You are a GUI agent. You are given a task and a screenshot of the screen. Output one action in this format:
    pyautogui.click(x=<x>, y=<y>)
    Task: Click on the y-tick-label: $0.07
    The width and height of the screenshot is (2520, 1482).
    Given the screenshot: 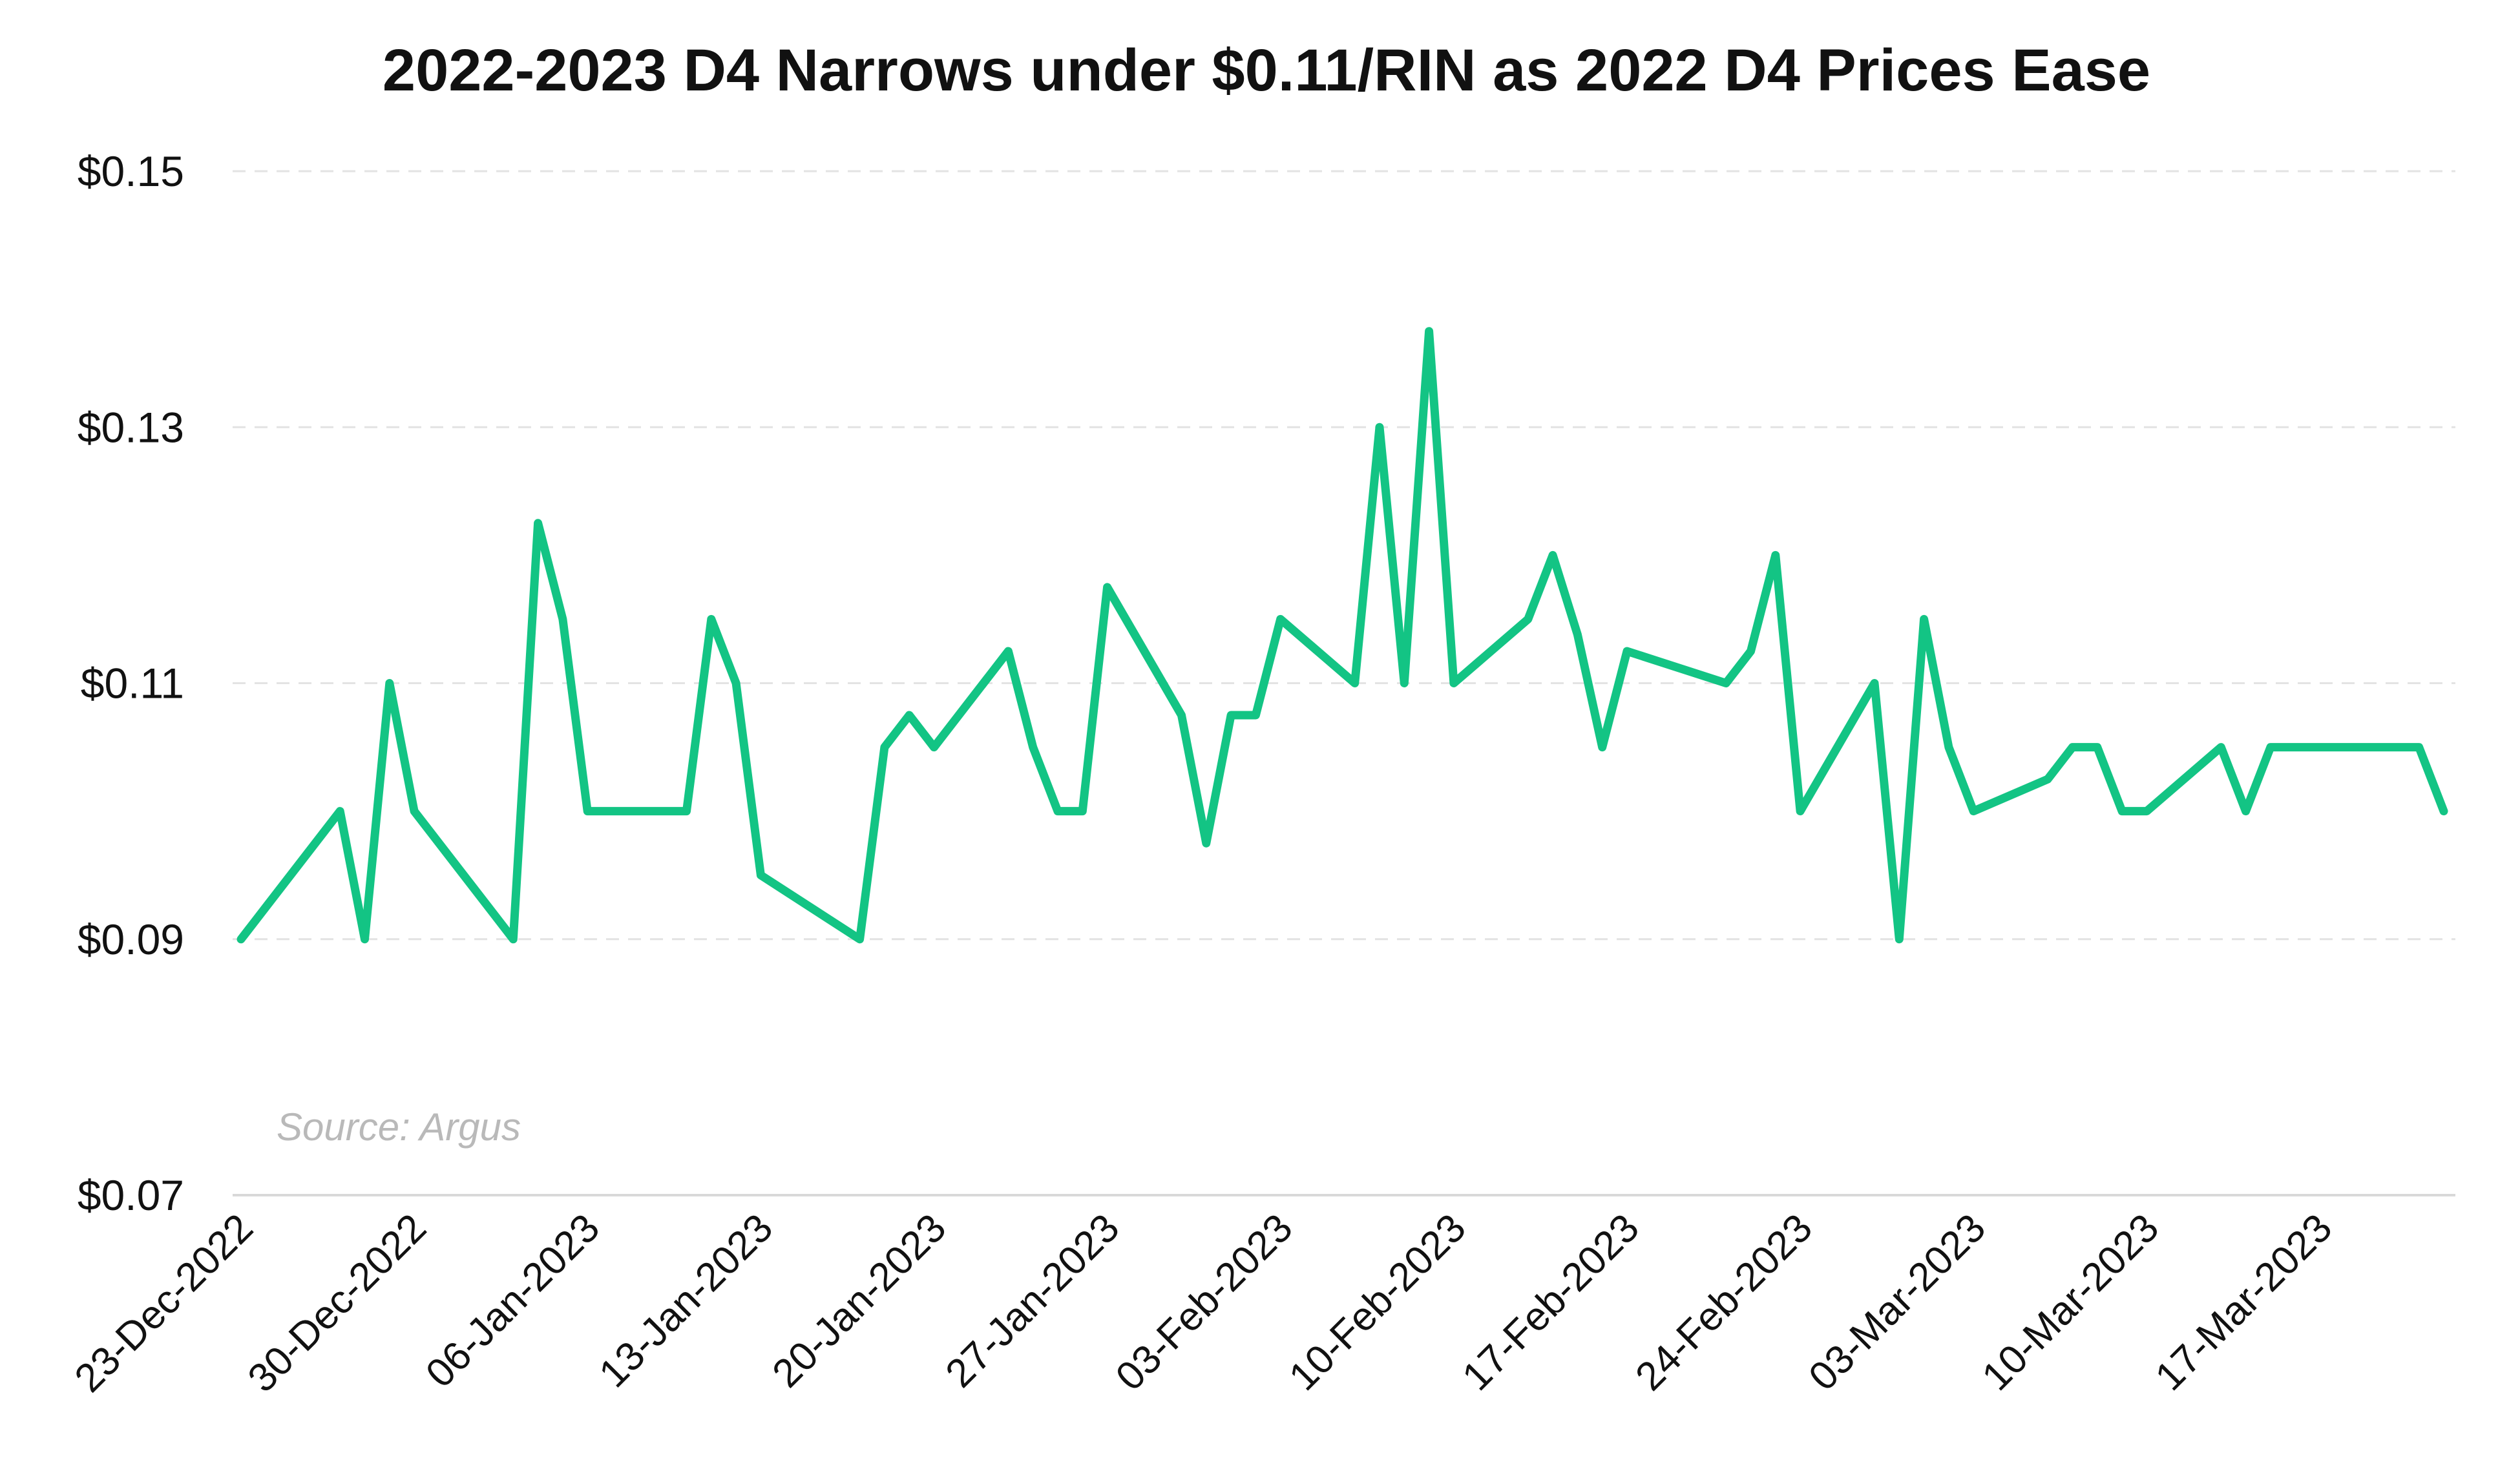 What is the action you would take?
    pyautogui.click(x=131, y=1195)
    